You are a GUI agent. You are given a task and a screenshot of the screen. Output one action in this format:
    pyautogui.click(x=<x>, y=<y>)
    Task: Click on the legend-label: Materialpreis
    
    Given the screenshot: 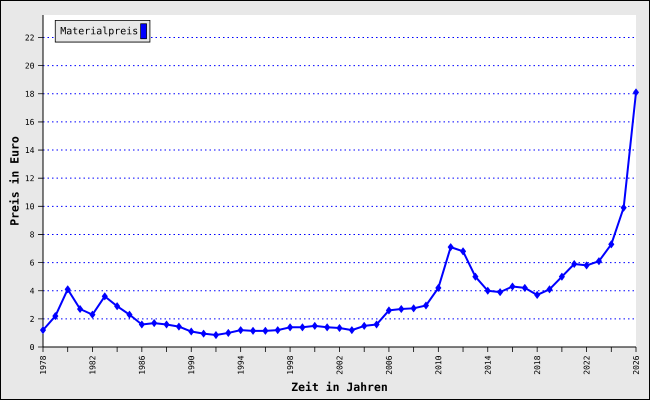 What is the action you would take?
    pyautogui.click(x=99, y=31)
    